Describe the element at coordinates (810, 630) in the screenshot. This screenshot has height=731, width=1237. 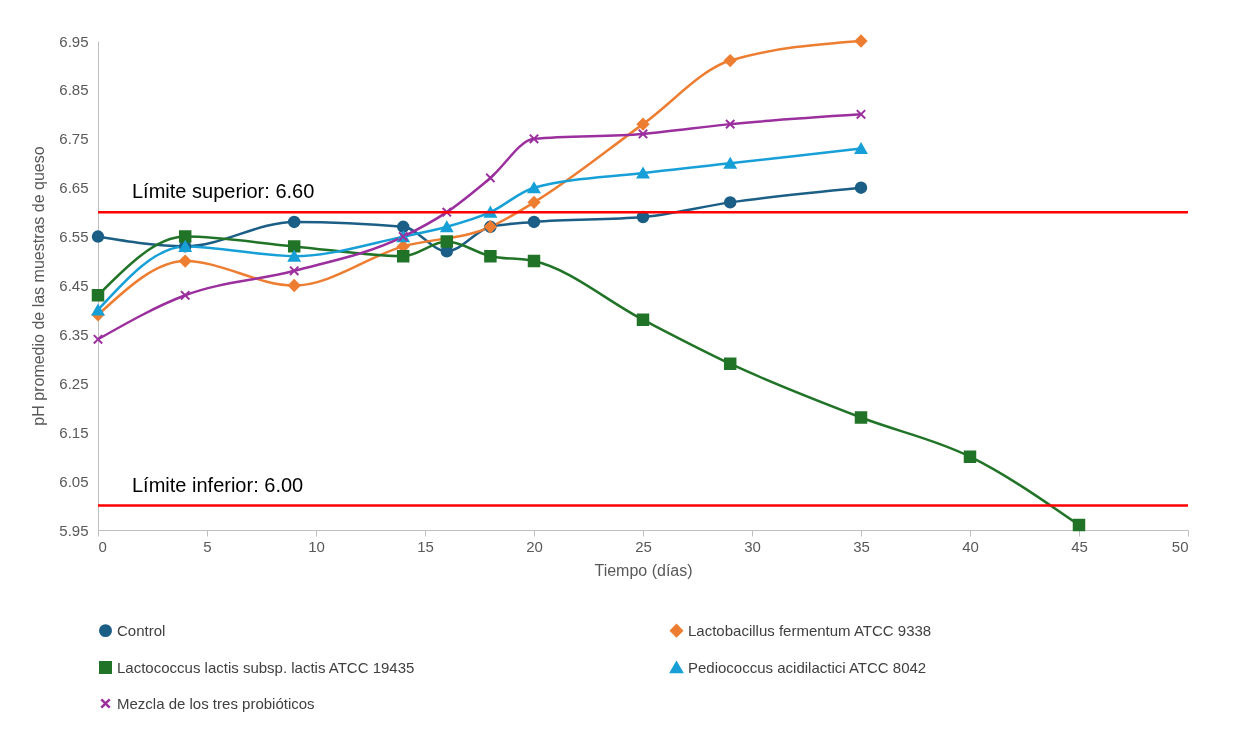
I see `legend-label: Lactobacillus fermentum ATCC 9338` at that location.